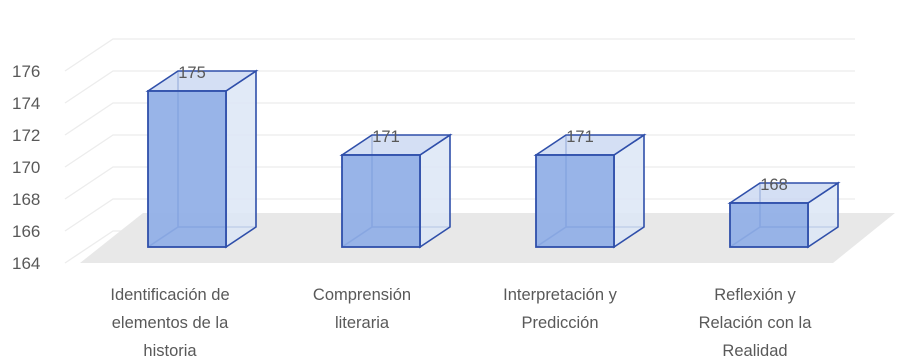 The height and width of the screenshot is (358, 901). I want to click on x-tick-label: Reflexión y Relación con la Realidad, so click(756, 322).